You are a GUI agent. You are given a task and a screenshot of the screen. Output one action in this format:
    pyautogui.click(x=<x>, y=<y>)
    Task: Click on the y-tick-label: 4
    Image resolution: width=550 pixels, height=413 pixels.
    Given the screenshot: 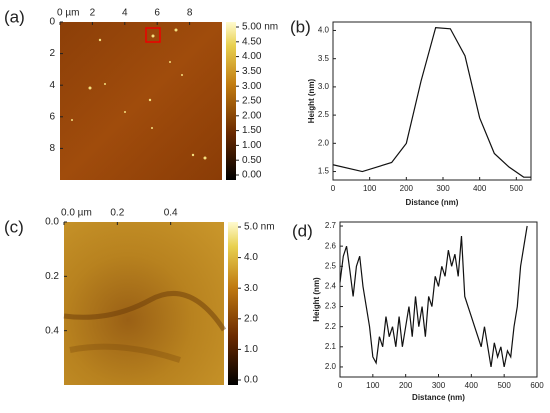 What is the action you would take?
    pyautogui.click(x=52, y=85)
    